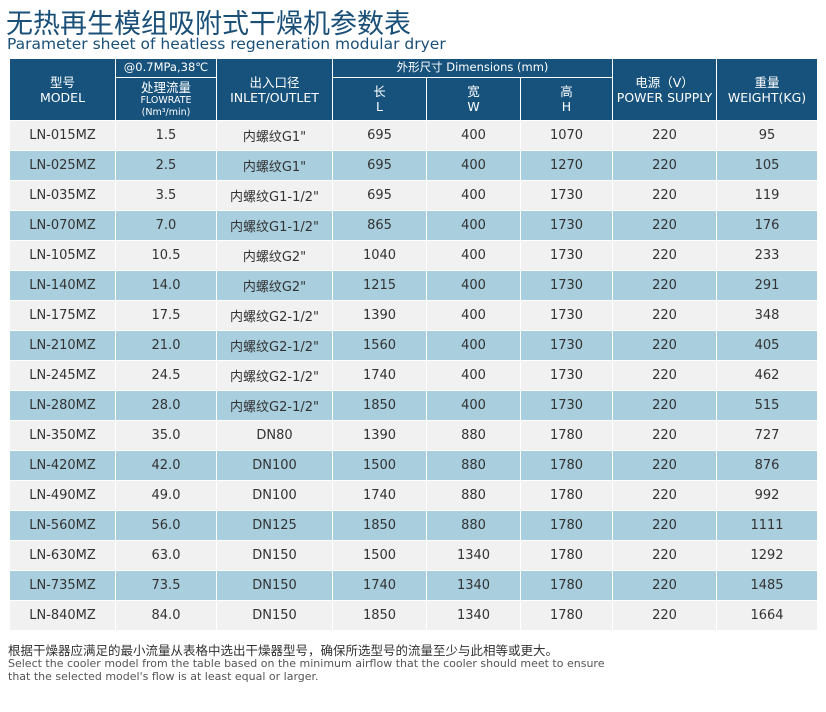 The width and height of the screenshot is (826, 712). I want to click on table-row: LN-630MZ 63.0 DN150 1500 1340 1780 220 1292, so click(413, 555).